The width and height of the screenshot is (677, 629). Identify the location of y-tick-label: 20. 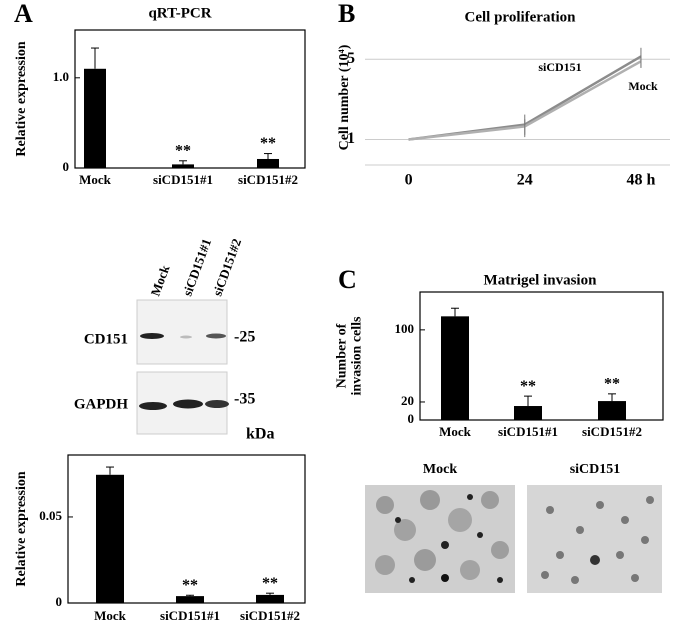
(407, 400).